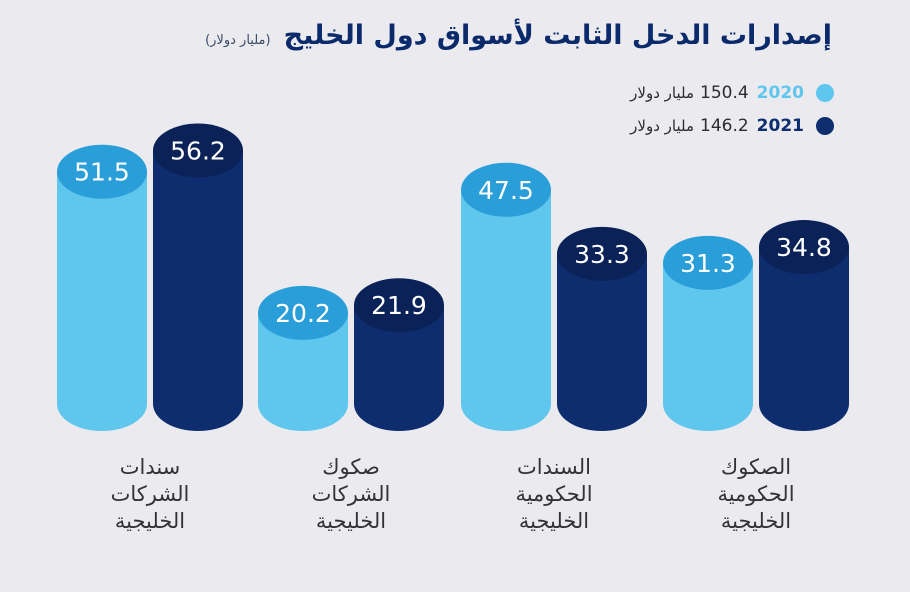  I want to click on bar-2021-3: 33.3, so click(602, 328).